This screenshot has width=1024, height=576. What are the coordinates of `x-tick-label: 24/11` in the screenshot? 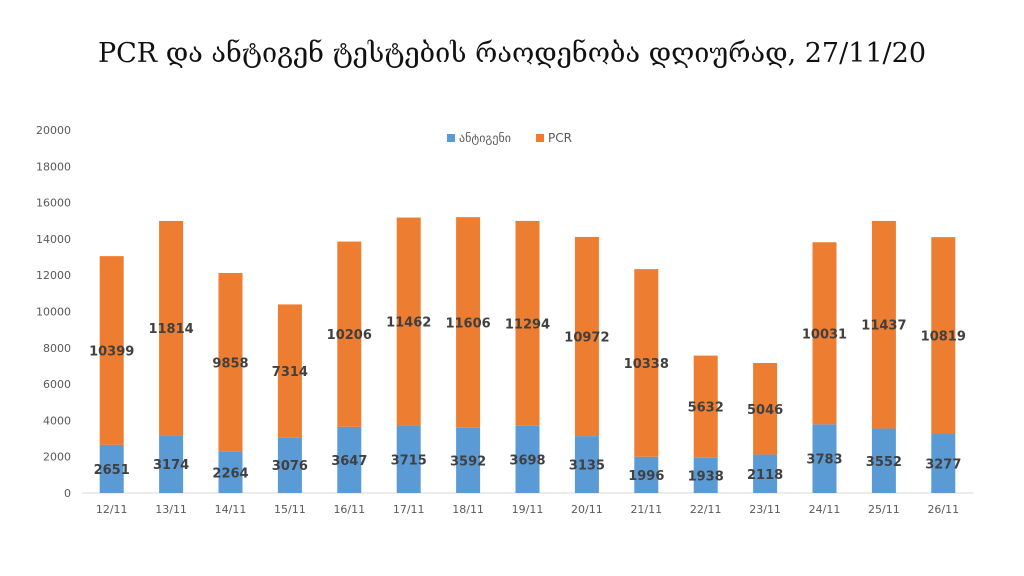 It's located at (825, 509).